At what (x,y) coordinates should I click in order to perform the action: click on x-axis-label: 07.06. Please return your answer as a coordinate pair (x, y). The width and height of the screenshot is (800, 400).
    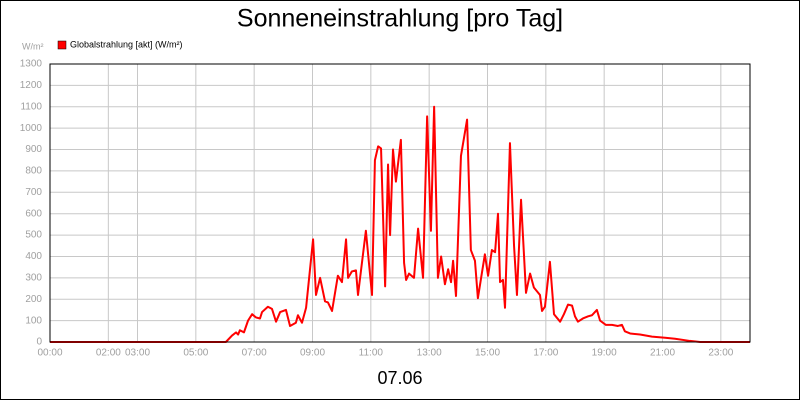
    Looking at the image, I should click on (399, 378).